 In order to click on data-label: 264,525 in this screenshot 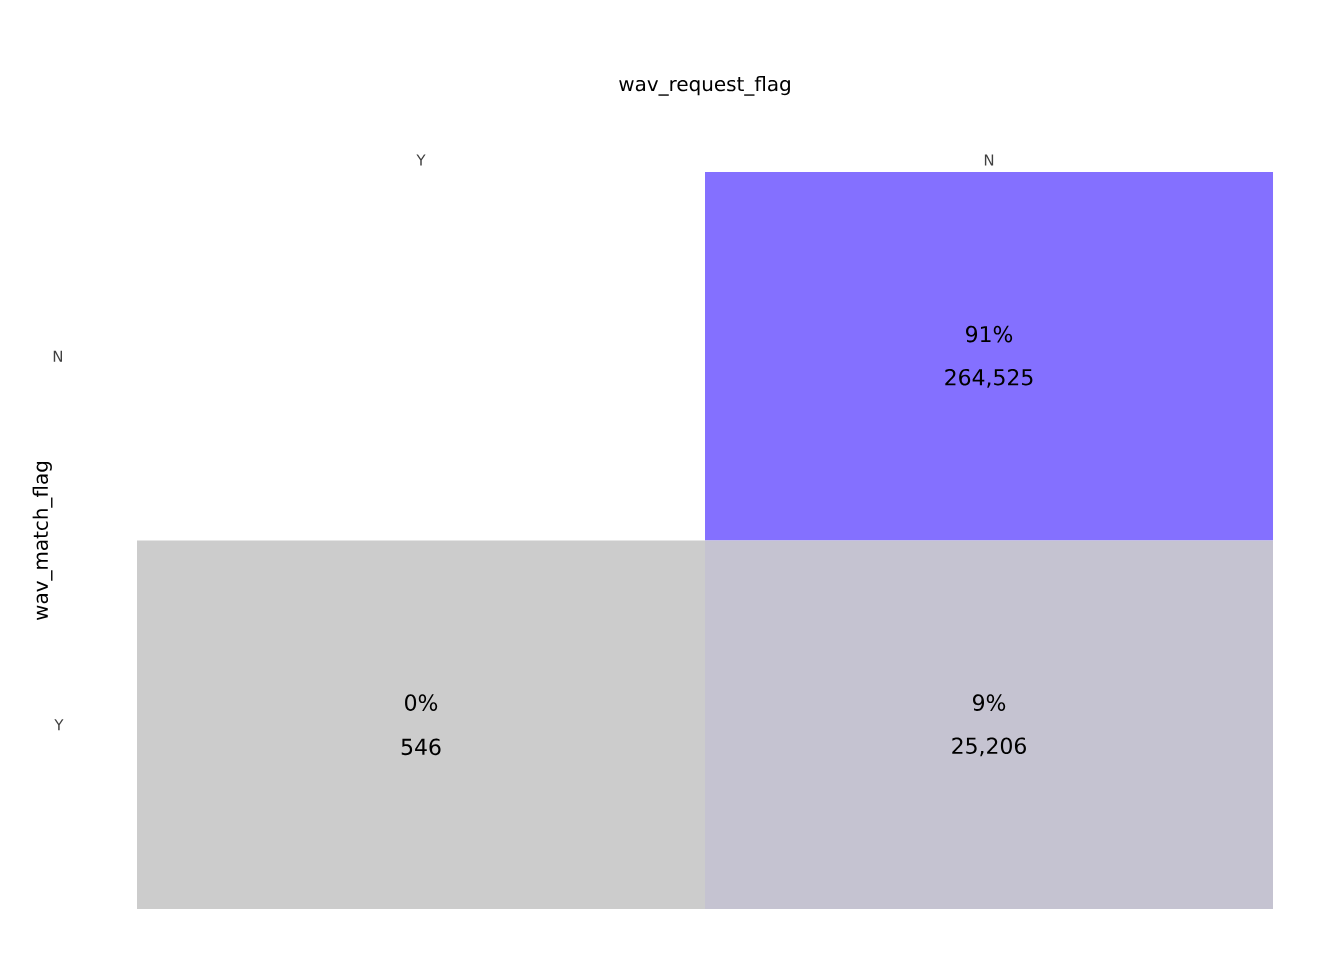, I will do `click(989, 378)`.